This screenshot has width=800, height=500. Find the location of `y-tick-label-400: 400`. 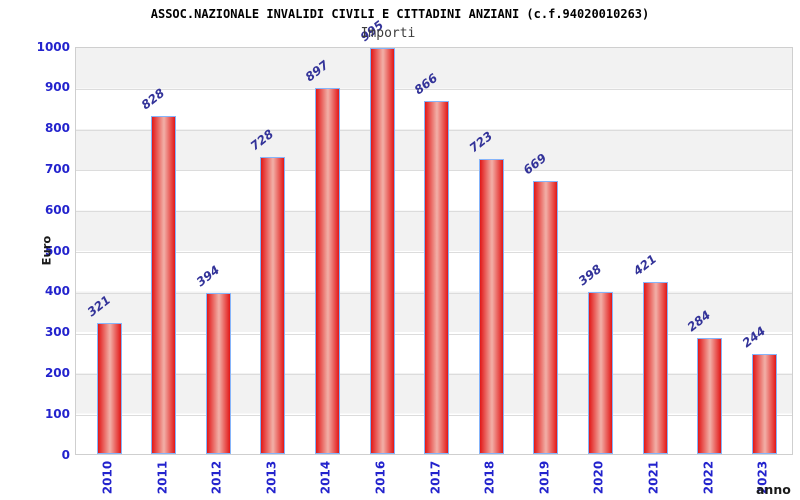

y-tick-label-400: 400 is located at coordinates (57, 291).